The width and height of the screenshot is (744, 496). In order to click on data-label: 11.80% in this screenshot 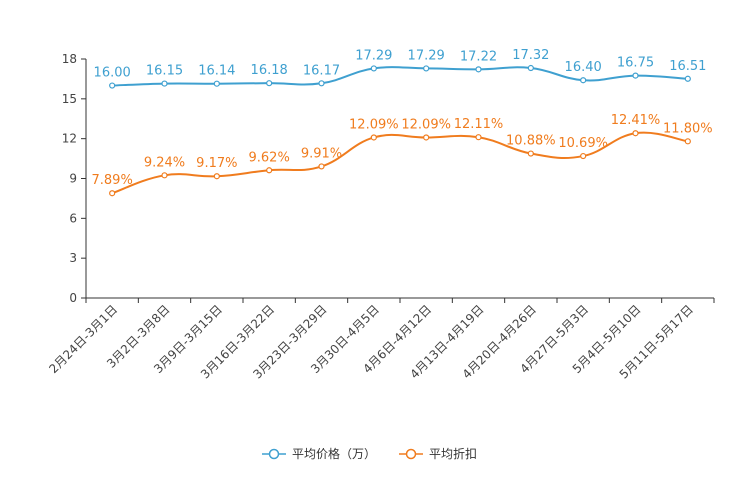, I will do `click(688, 128)`.